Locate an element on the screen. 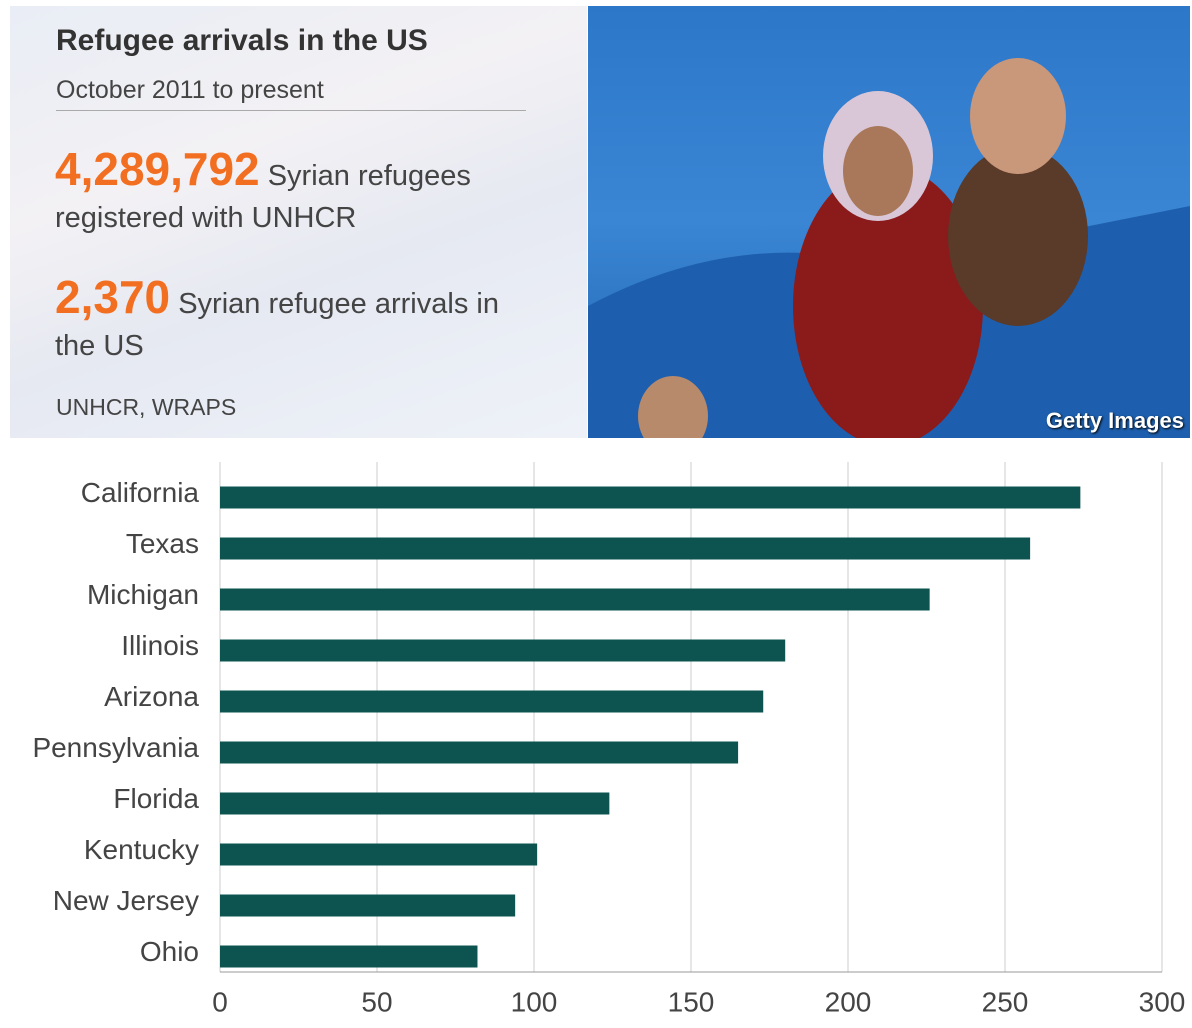 This screenshot has width=1192, height=1028. x-tick-label: 100 is located at coordinates (534, 1001).